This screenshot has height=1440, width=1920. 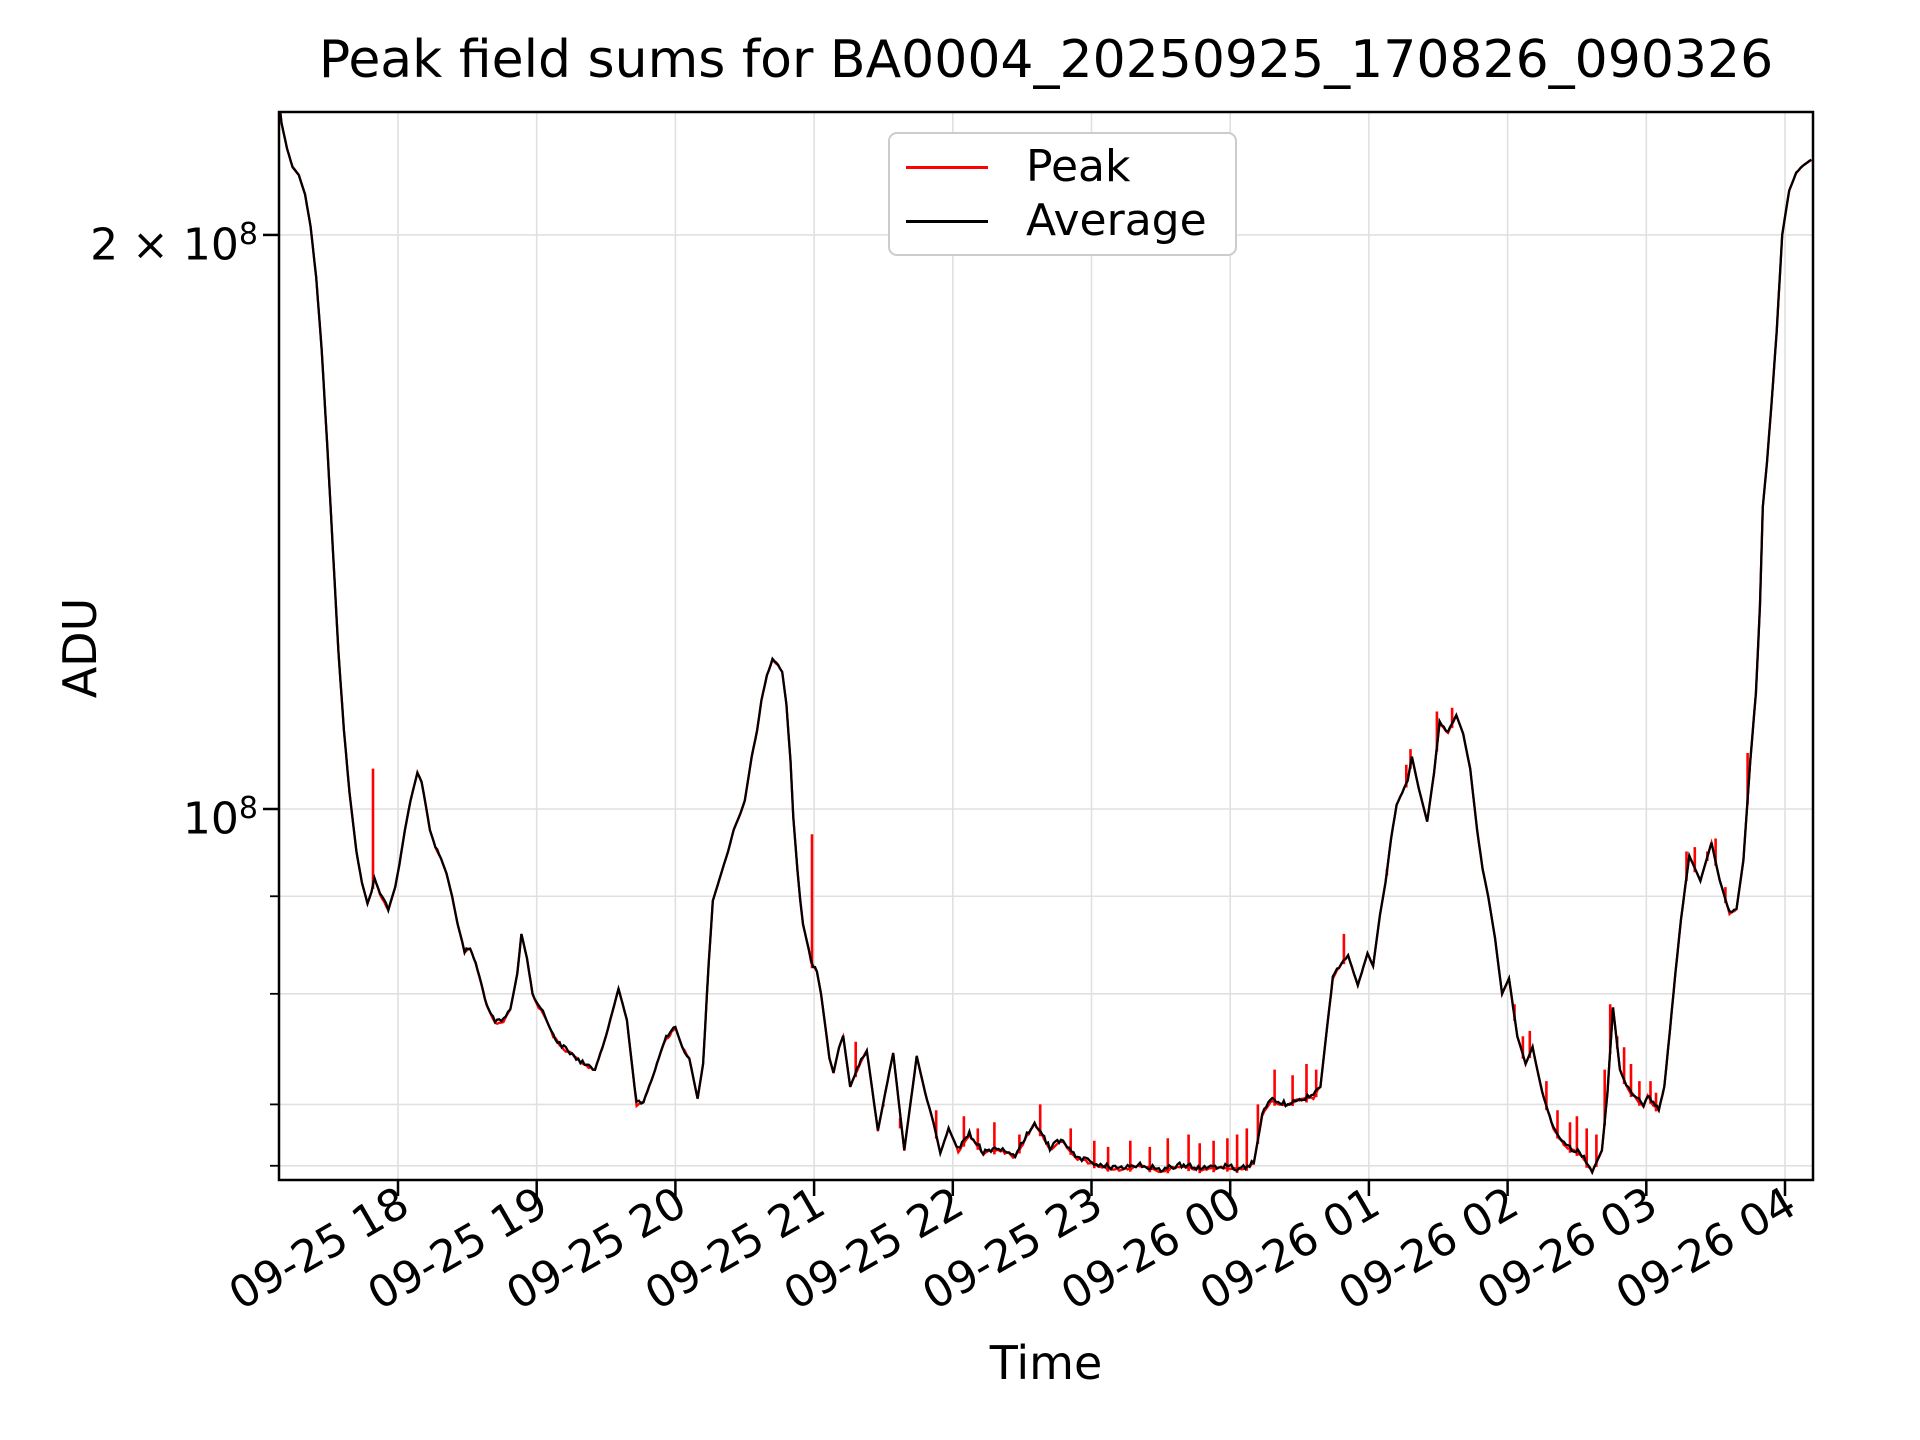 What do you see at coordinates (1116, 220) in the screenshot?
I see `legend-label-average: Average` at bounding box center [1116, 220].